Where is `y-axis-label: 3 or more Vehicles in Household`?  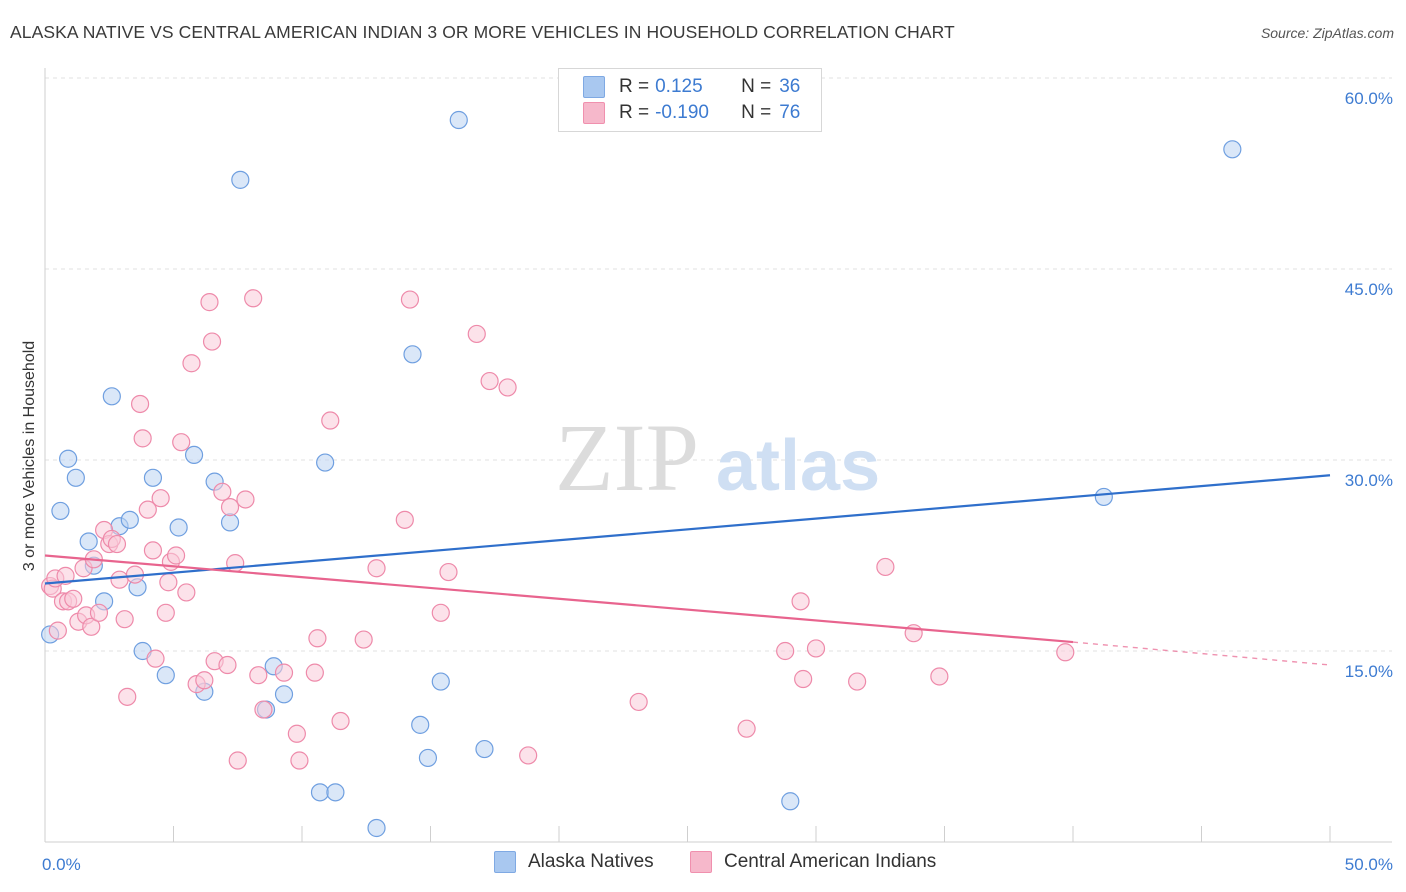 y-axis-label: 3 or more Vehicles in Household is located at coordinates (29, 456).